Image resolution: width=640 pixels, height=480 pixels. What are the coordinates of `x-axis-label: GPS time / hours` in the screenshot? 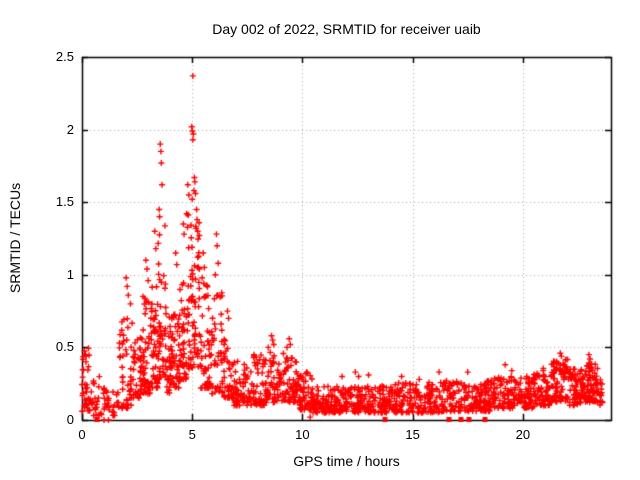 It's located at (346, 461).